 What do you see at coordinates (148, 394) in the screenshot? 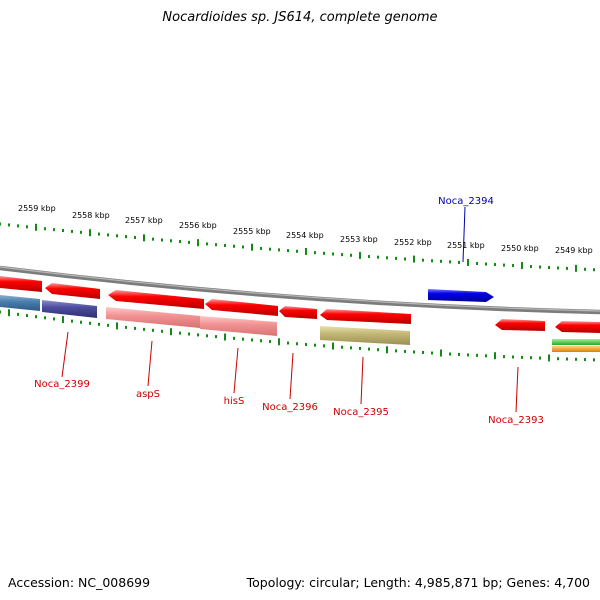
I see `gene-label-aspS: aspS` at bounding box center [148, 394].